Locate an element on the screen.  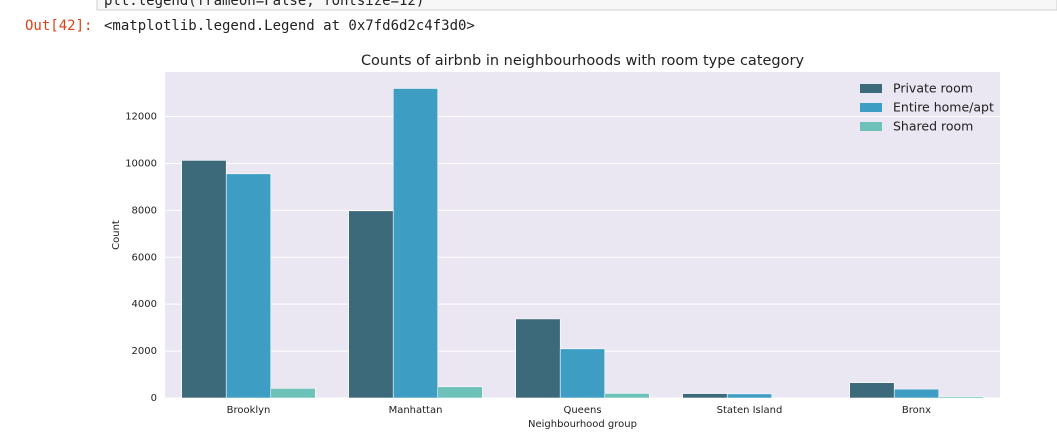
code-line: plt.legend(frameon=False, fontsize=12) is located at coordinates (264, 4).